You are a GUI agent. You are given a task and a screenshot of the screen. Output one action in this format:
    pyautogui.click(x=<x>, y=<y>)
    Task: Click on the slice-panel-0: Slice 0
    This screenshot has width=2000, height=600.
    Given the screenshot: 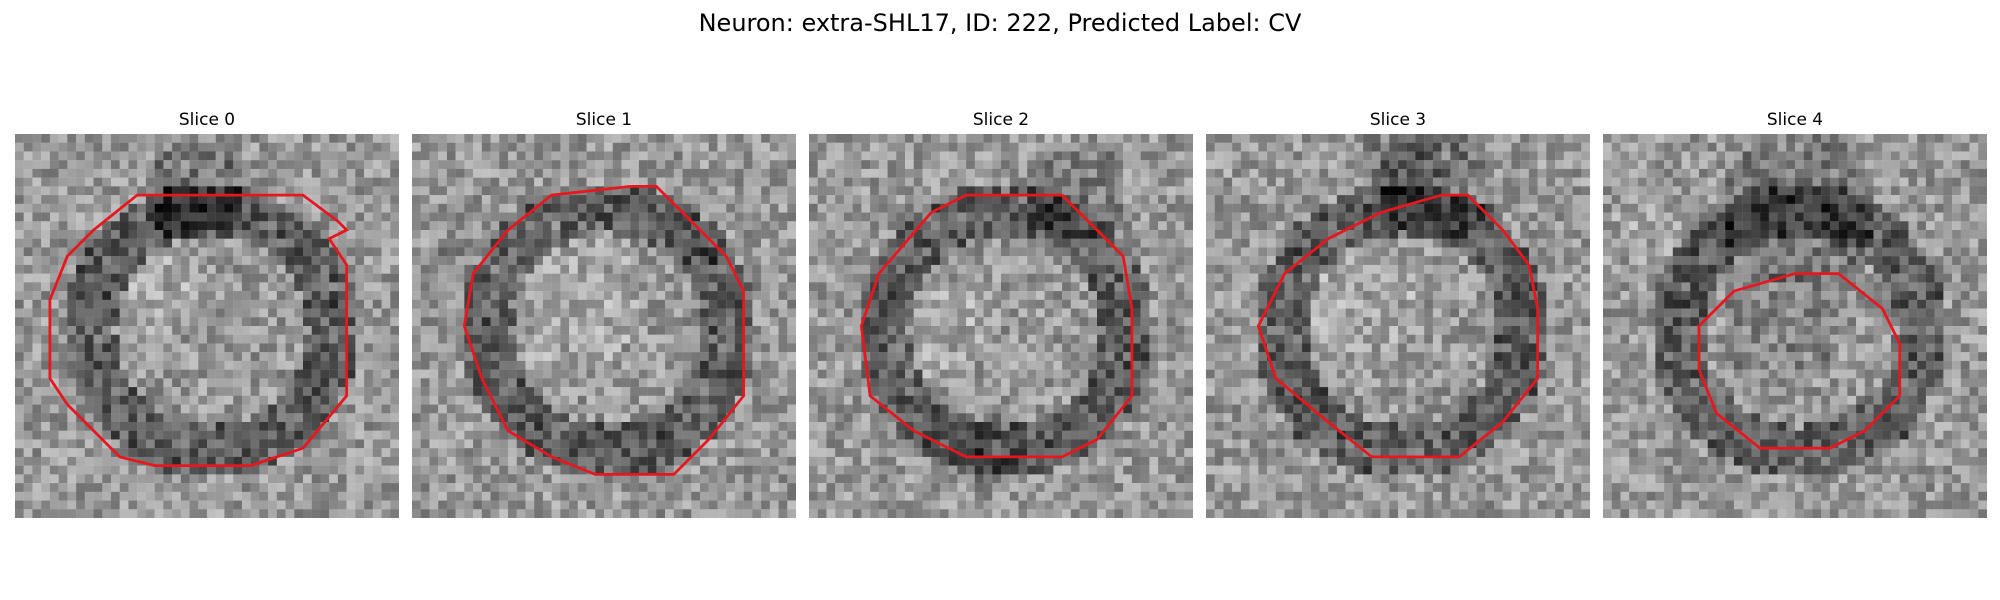 What is the action you would take?
    pyautogui.click(x=207, y=313)
    